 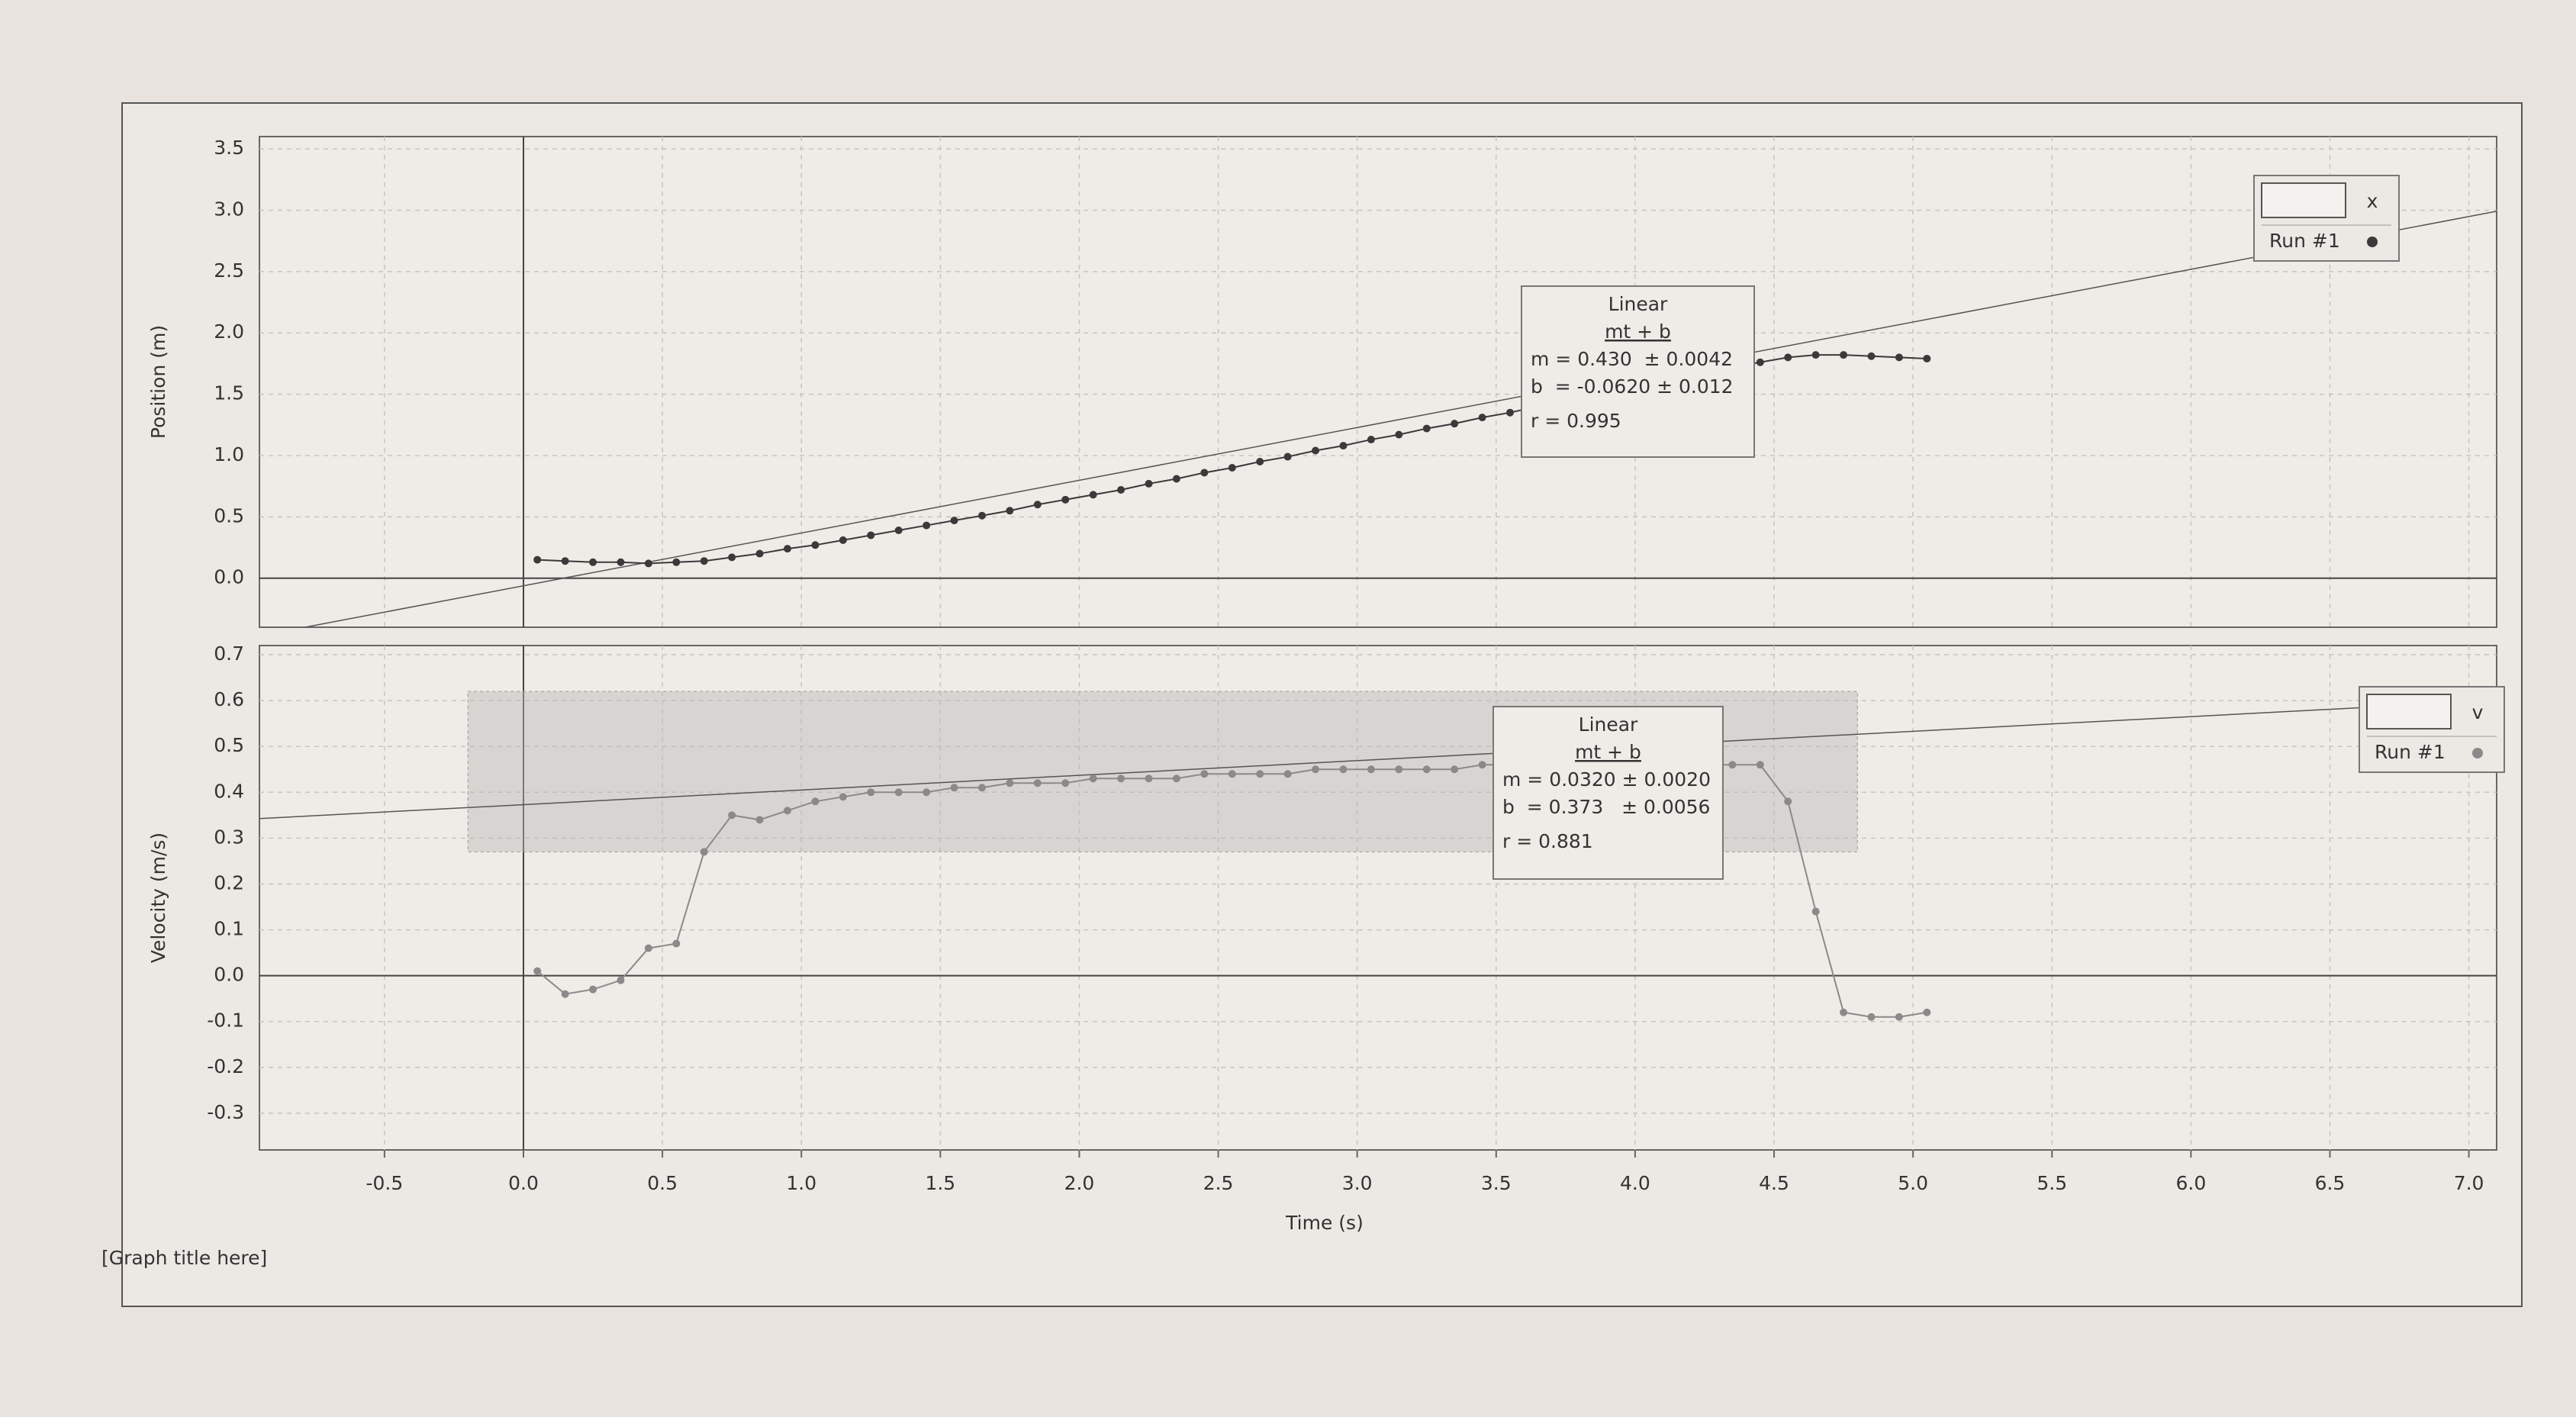 I want to click on fit-box, so click(x=1638, y=371).